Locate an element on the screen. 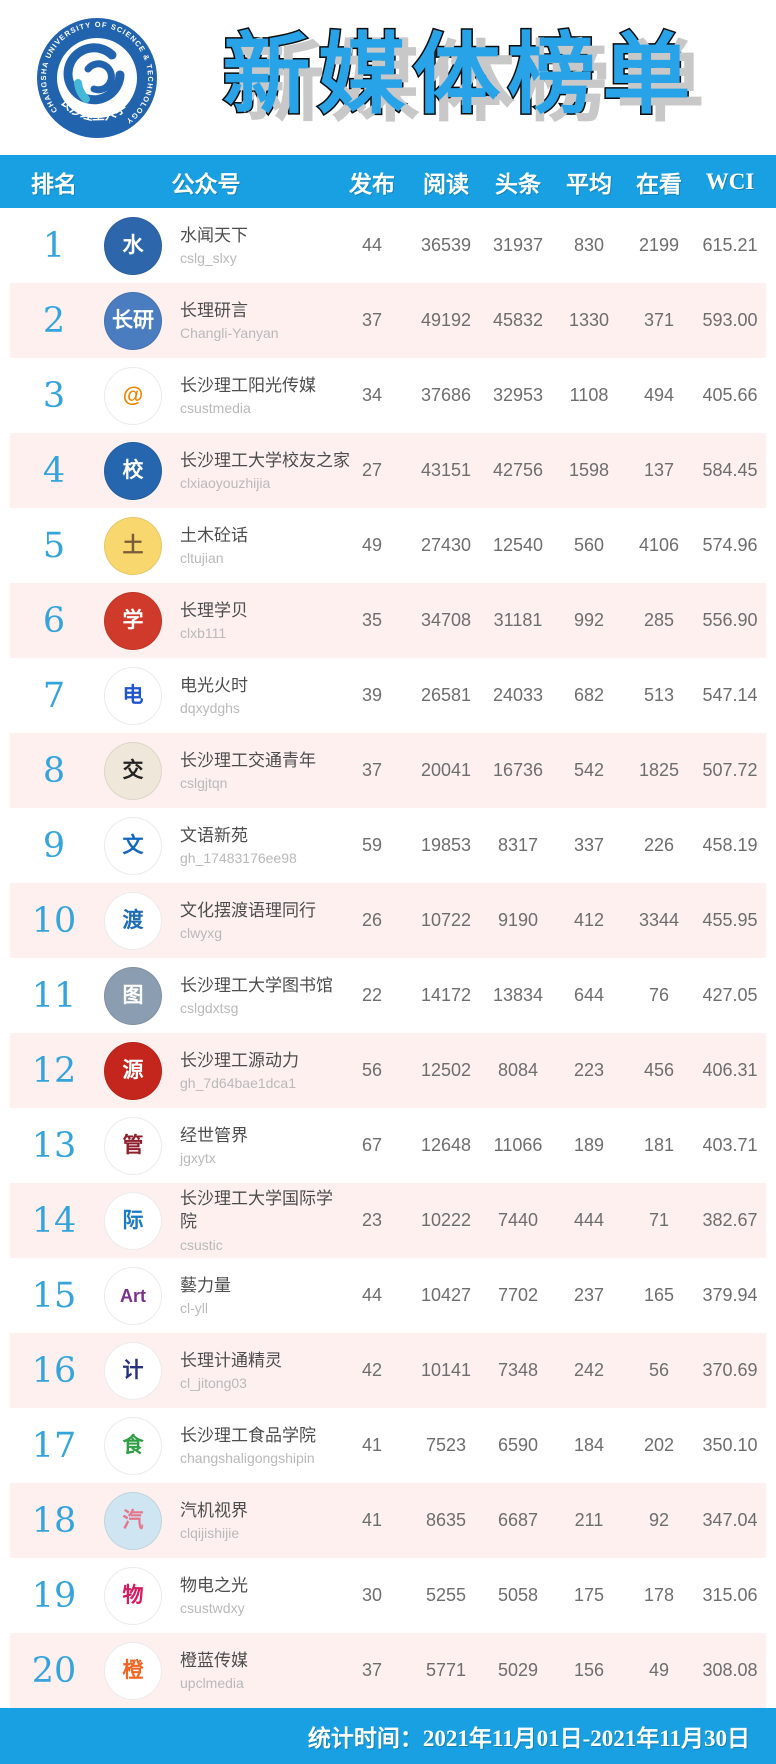  value-looking: 456 is located at coordinates (659, 1070).